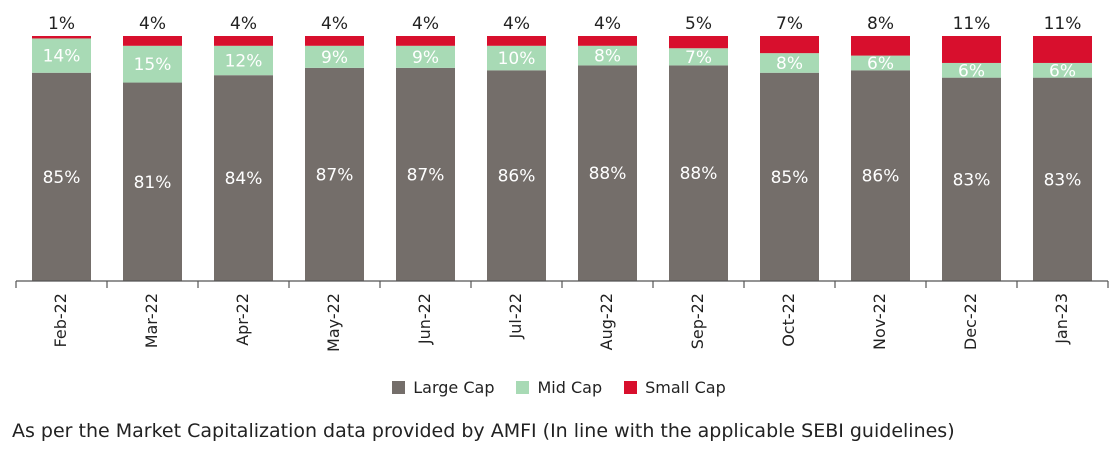 This screenshot has width=1118, height=459. What do you see at coordinates (880, 24) in the screenshot?
I see `data-label-small-cap: 8%` at bounding box center [880, 24].